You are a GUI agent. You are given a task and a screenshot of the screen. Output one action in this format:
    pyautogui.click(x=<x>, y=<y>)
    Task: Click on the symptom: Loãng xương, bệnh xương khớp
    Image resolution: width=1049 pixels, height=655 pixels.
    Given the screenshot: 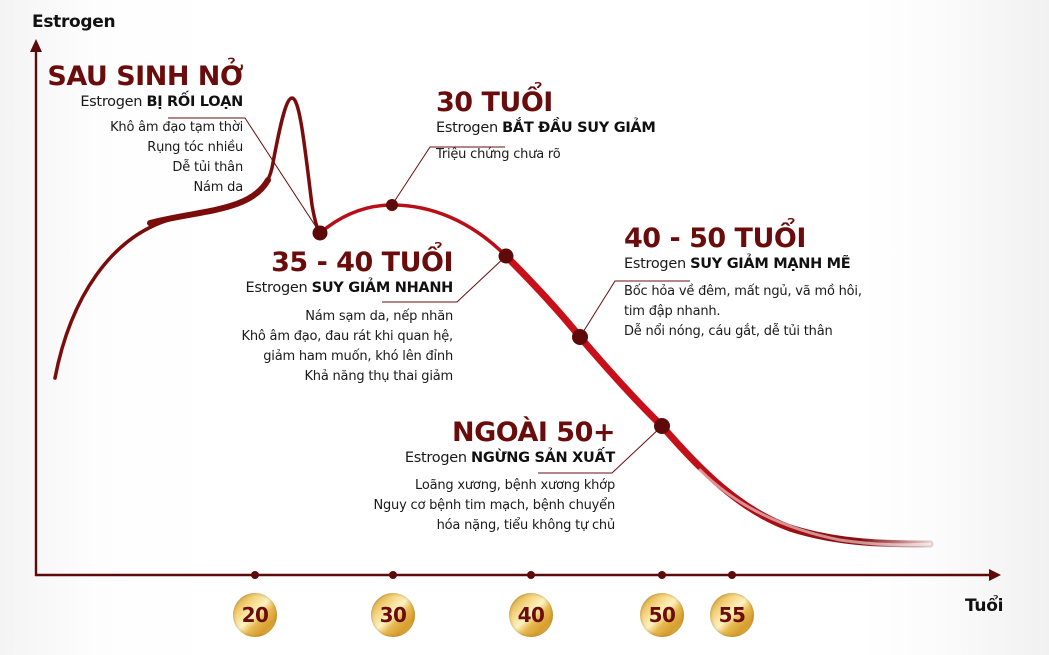 What is the action you would take?
    pyautogui.click(x=515, y=485)
    